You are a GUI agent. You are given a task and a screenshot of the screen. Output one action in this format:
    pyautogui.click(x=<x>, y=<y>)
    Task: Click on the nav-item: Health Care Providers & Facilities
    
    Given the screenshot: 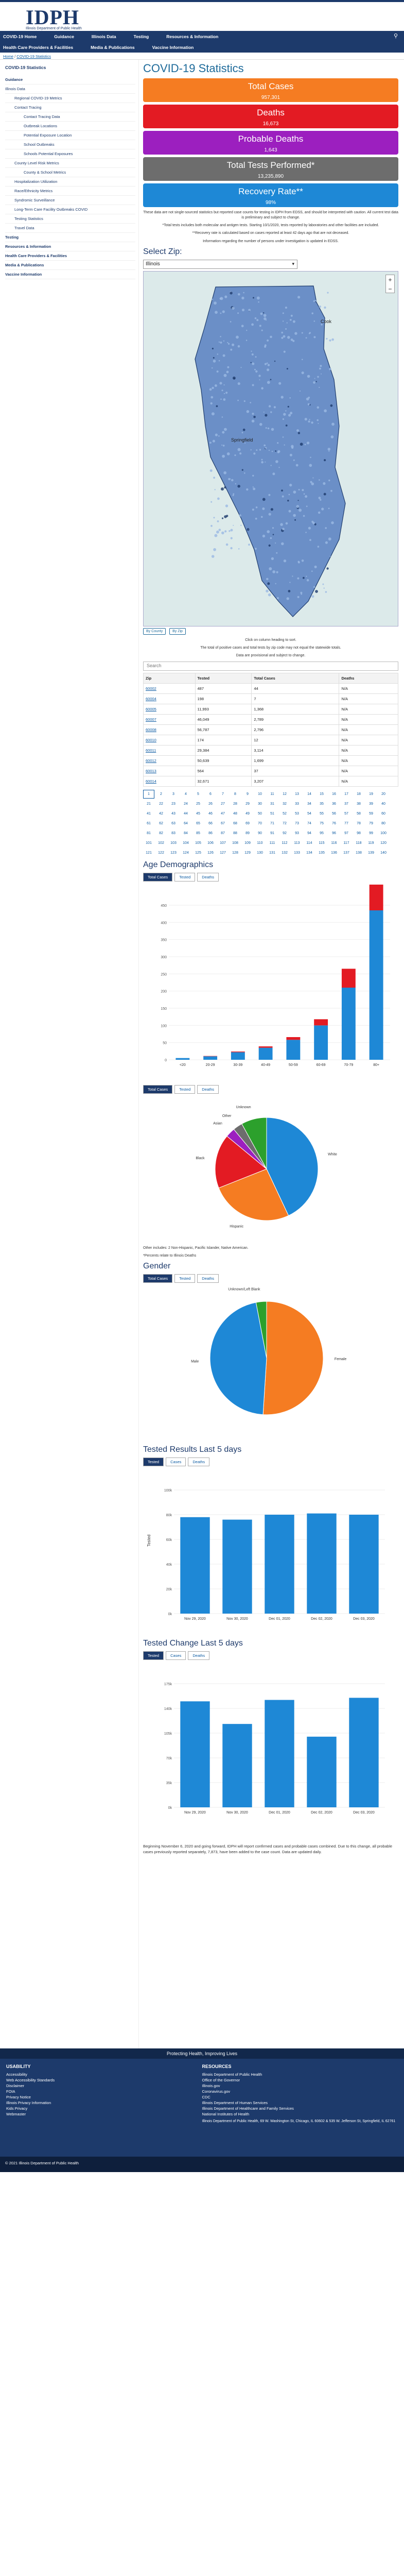 What is the action you would take?
    pyautogui.click(x=38, y=47)
    